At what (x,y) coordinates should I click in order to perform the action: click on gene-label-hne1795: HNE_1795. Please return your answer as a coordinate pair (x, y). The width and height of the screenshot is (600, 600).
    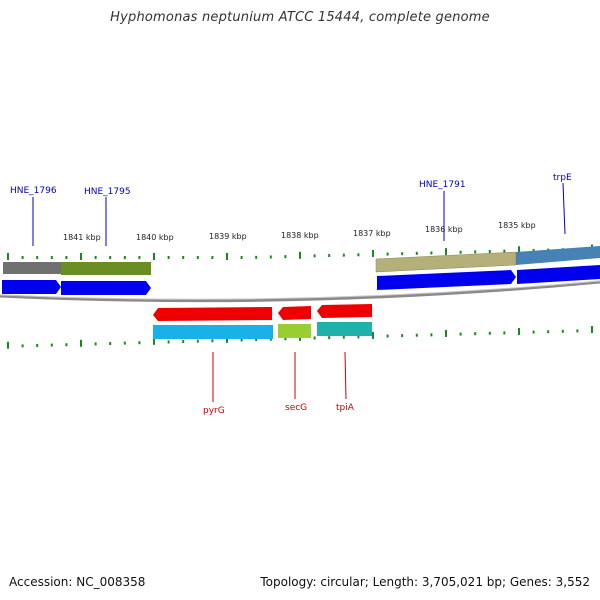
    Looking at the image, I should click on (107, 192).